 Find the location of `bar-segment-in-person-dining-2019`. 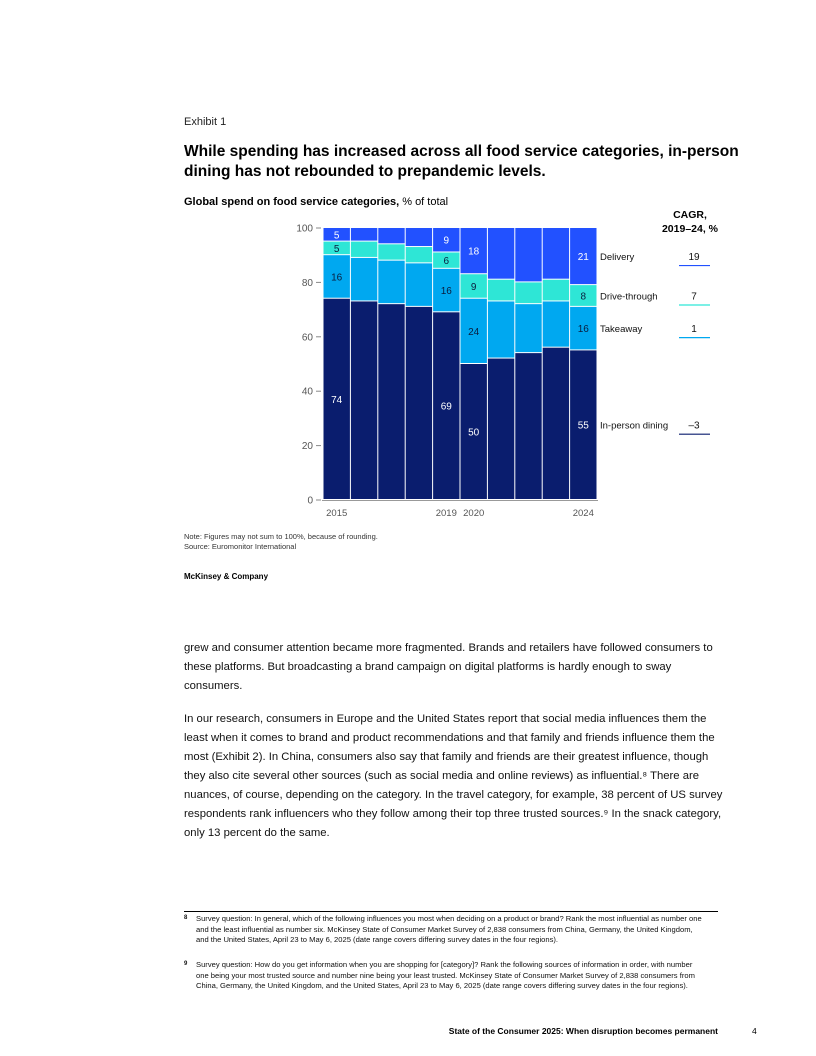

bar-segment-in-person-dining-2019 is located at coordinates (446, 405).